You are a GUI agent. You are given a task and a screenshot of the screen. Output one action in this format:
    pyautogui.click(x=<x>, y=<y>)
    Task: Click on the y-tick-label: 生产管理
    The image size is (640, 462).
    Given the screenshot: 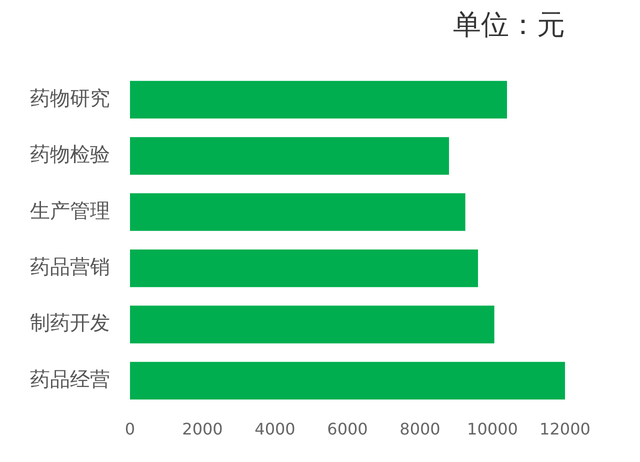 What is the action you would take?
    pyautogui.click(x=70, y=210)
    